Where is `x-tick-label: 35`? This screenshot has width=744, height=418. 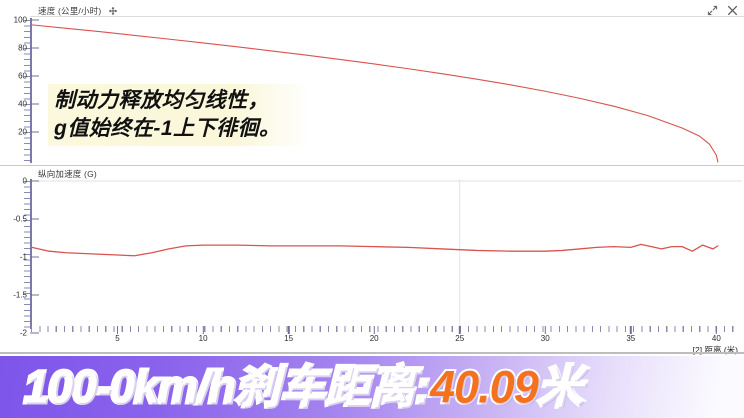 x-tick-label: 35 is located at coordinates (631, 338).